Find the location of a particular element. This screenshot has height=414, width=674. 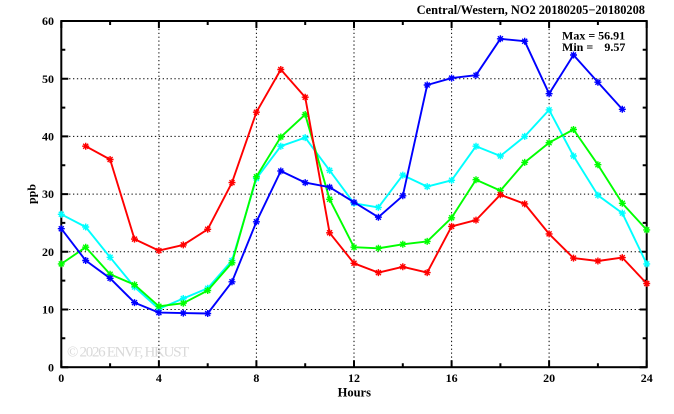

svg-text: 24 is located at coordinates (647, 378).